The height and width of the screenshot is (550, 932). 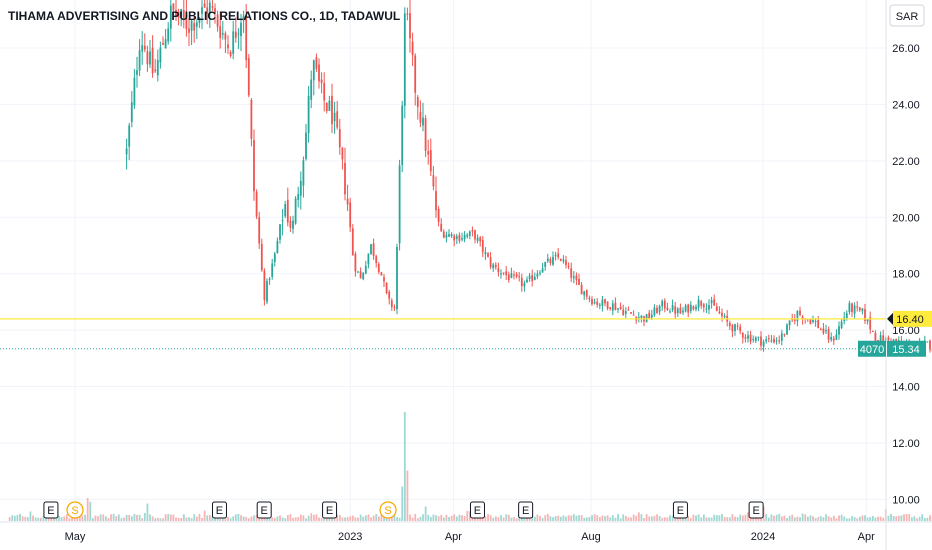 I want to click on x-axis-ticks: May2023AprAug2024AprAug2025AprAug, so click(x=470, y=537).